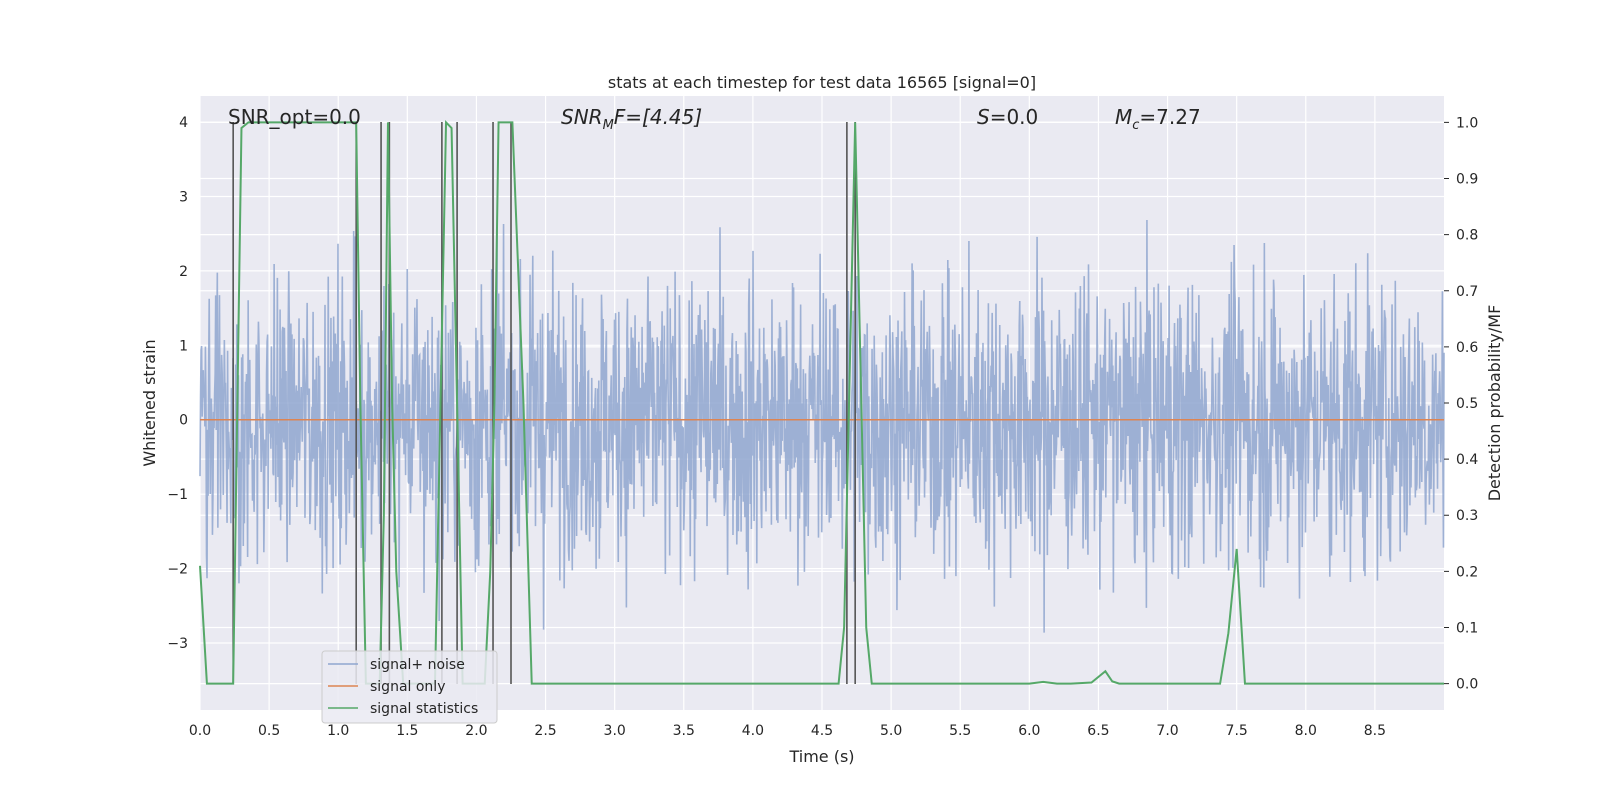 The image size is (1600, 800). I want to click on y-axis-label: Whitened strain, so click(149, 402).